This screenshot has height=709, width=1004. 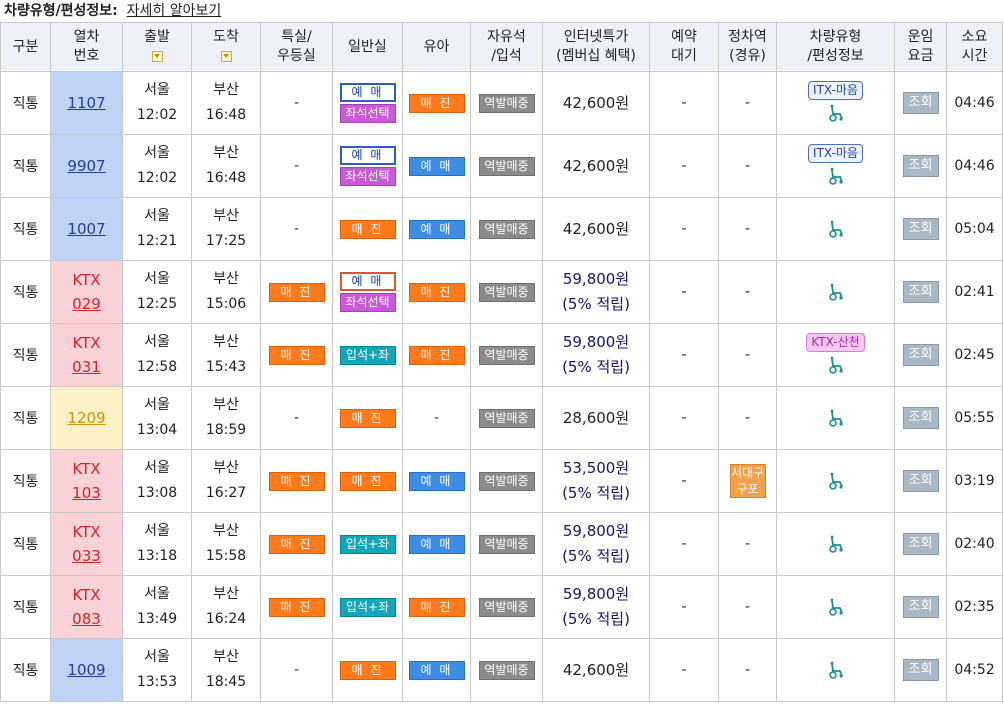 I want to click on train-number-link: 031, so click(x=86, y=367).